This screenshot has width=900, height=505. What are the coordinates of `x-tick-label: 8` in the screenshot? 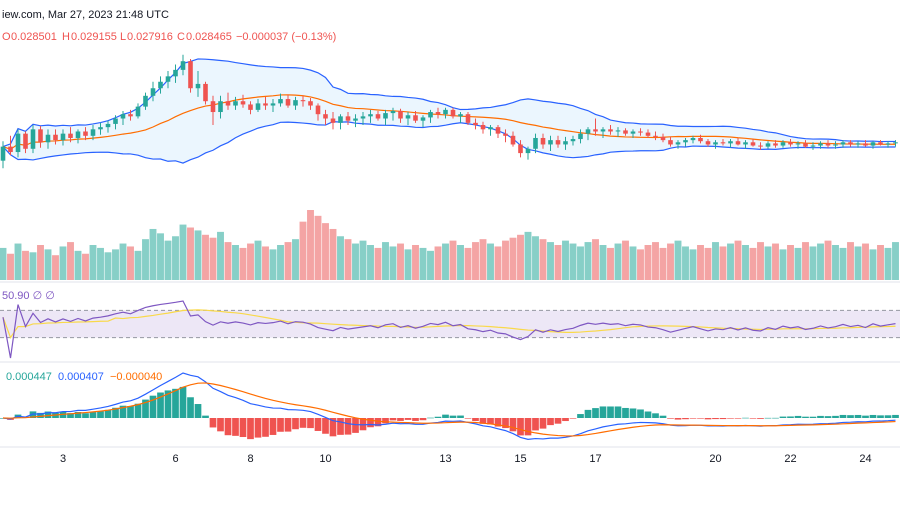 It's located at (250, 459).